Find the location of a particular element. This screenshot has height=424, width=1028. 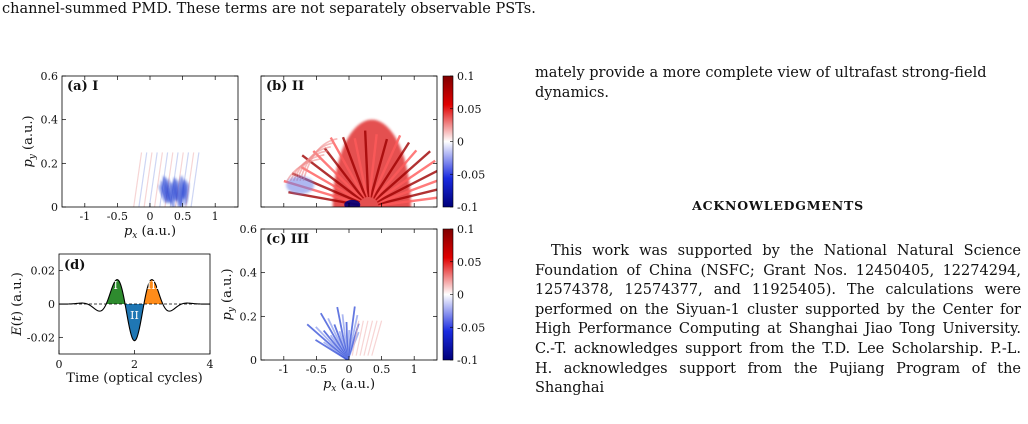

panel-a-heatmap is located at coordinates (166, 179).